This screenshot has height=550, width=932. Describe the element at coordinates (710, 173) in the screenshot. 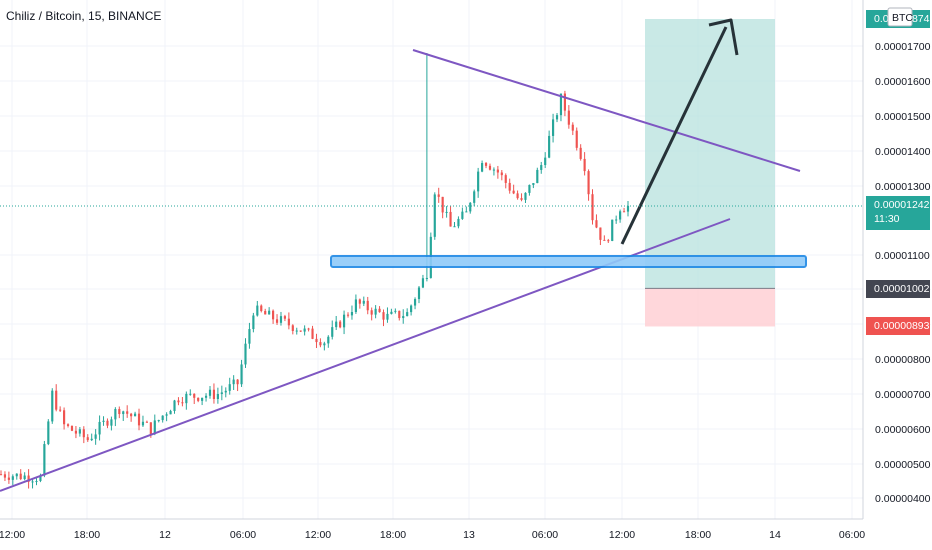

I see `position-zones` at that location.